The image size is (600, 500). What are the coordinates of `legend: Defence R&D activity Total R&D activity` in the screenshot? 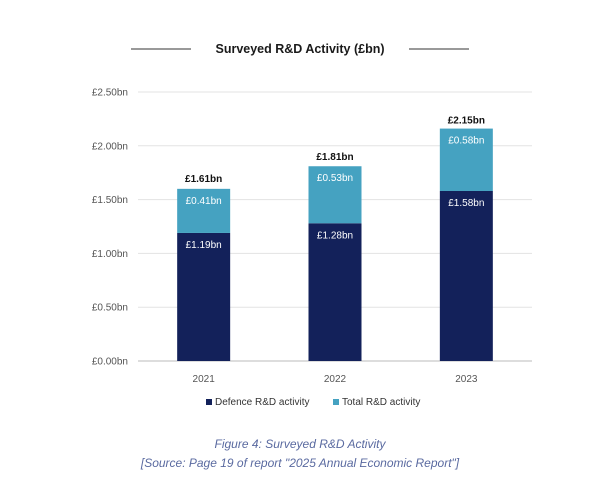 It's located at (313, 402).